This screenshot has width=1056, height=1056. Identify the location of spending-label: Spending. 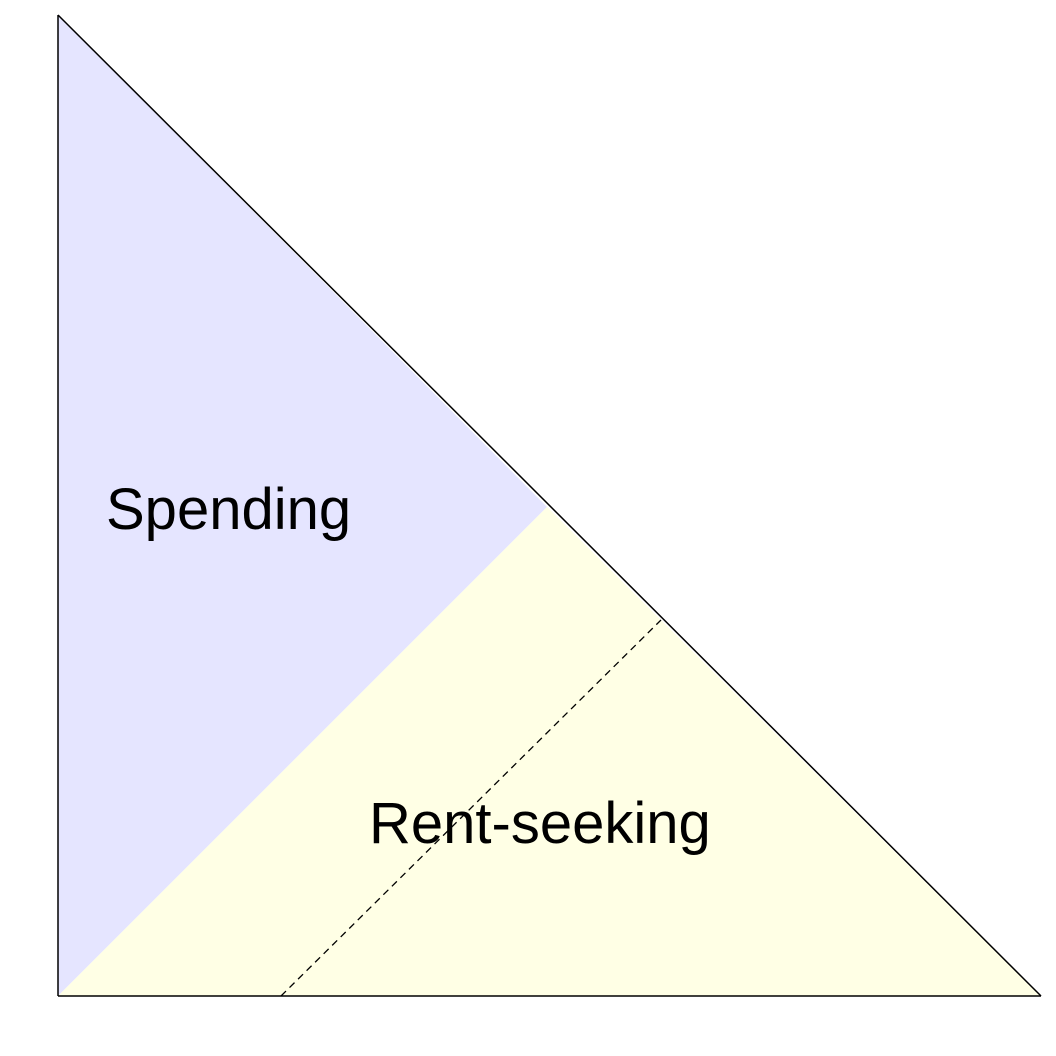
(228, 509).